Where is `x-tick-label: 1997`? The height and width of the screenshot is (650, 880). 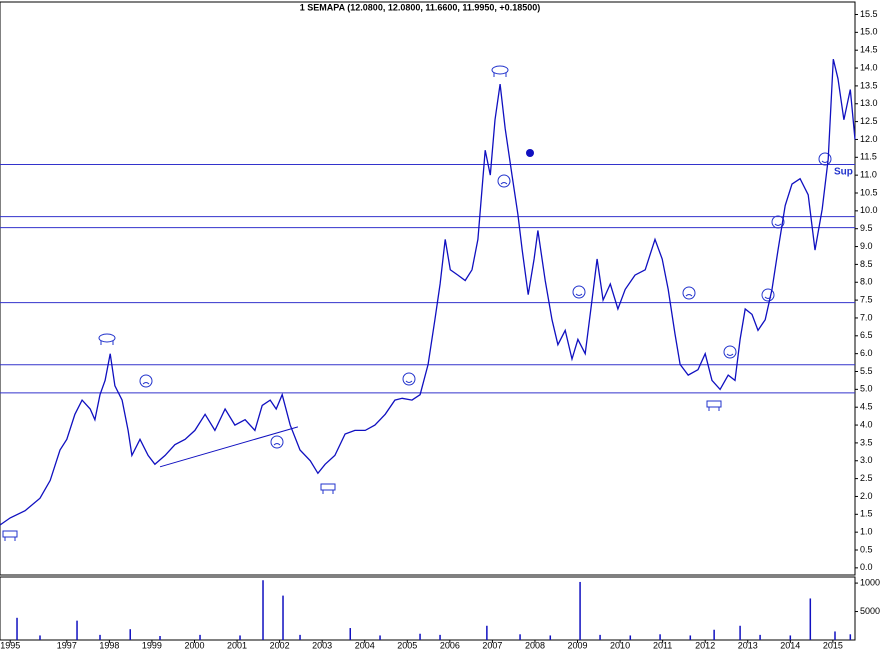
x-tick-label: 1997 is located at coordinates (67, 645).